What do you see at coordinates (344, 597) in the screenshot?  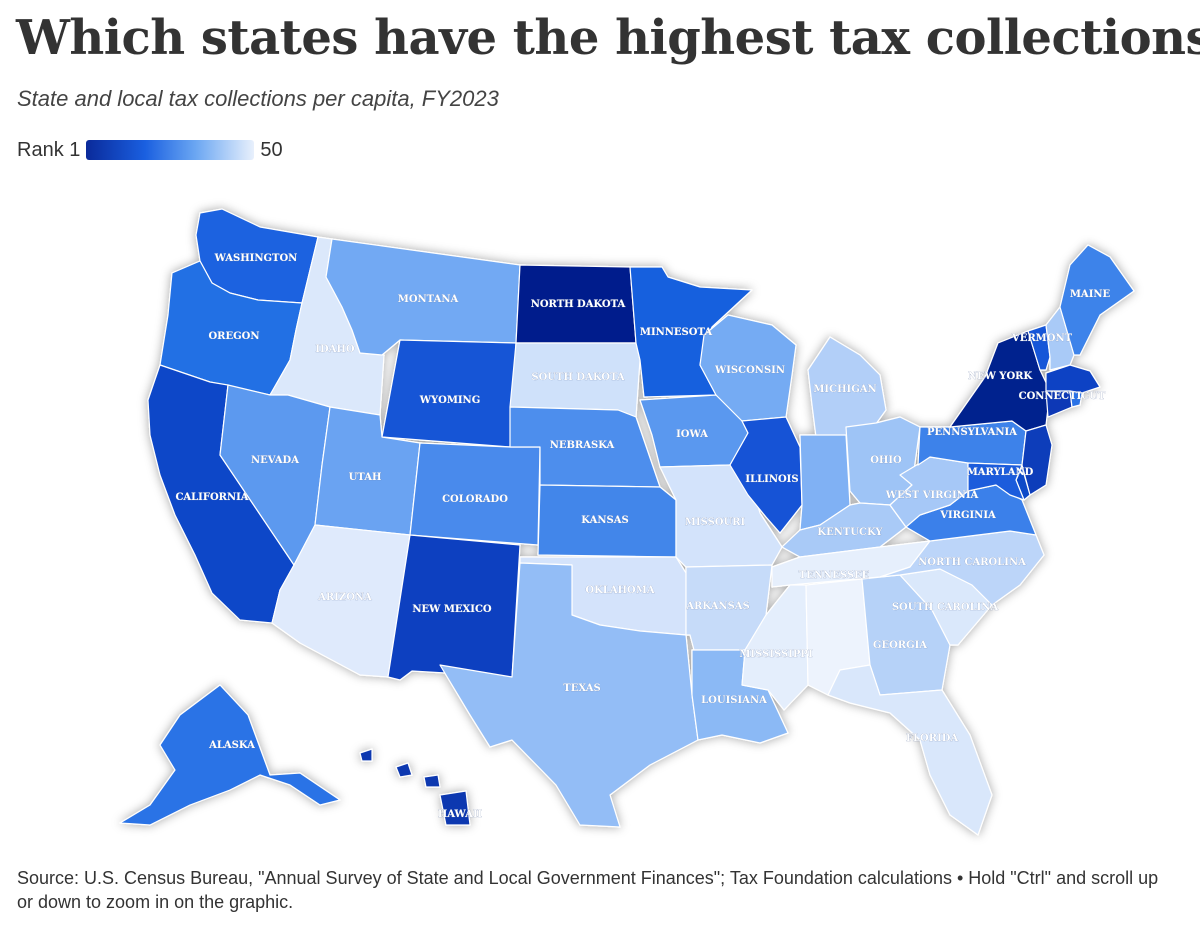 I see `state-label-arizona: ARIZONA` at bounding box center [344, 597].